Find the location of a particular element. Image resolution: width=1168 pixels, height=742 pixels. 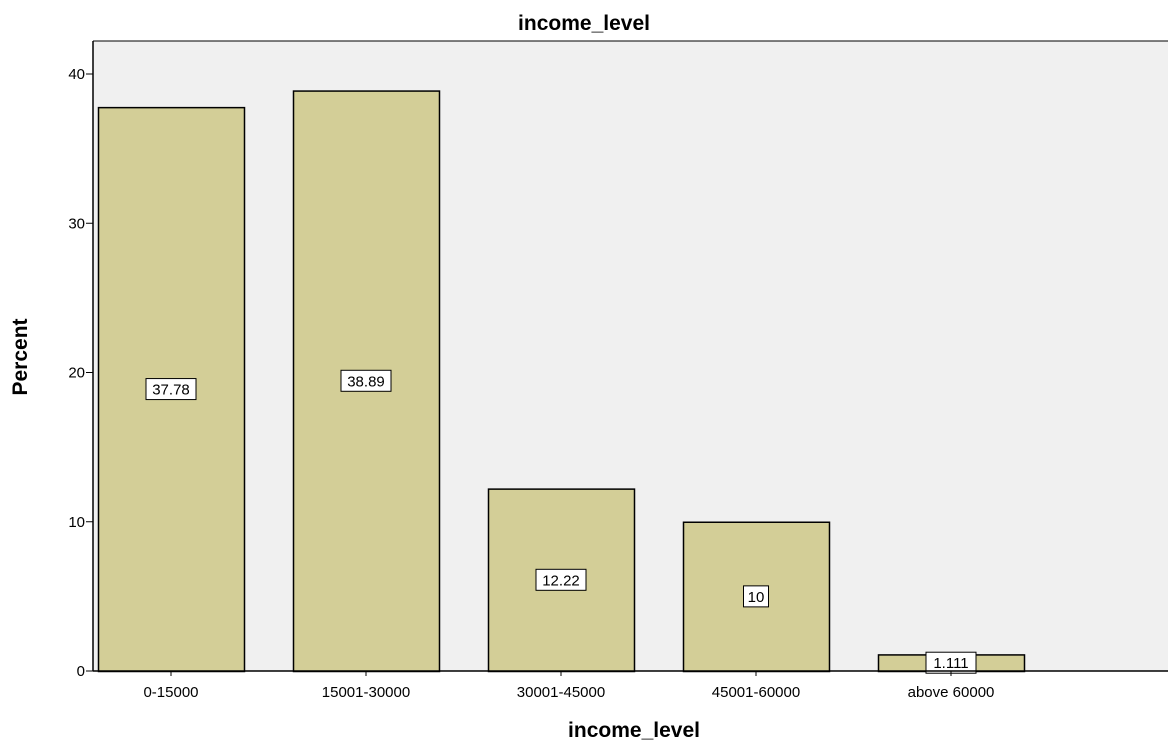

y-tick-label-4: 40 is located at coordinates (76, 74).